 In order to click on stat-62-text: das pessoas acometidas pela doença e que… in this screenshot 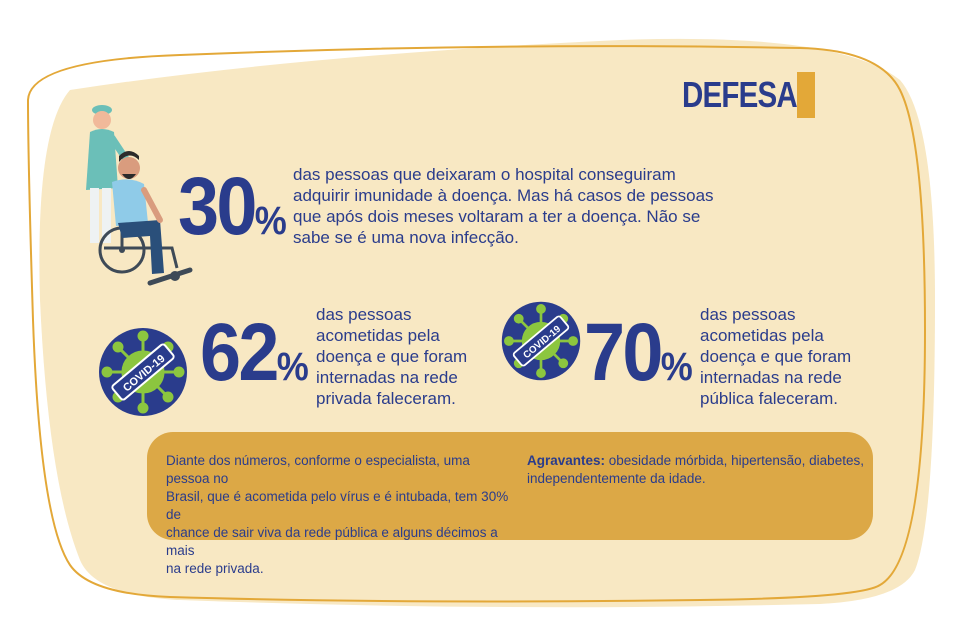, I will do `click(392, 356)`.